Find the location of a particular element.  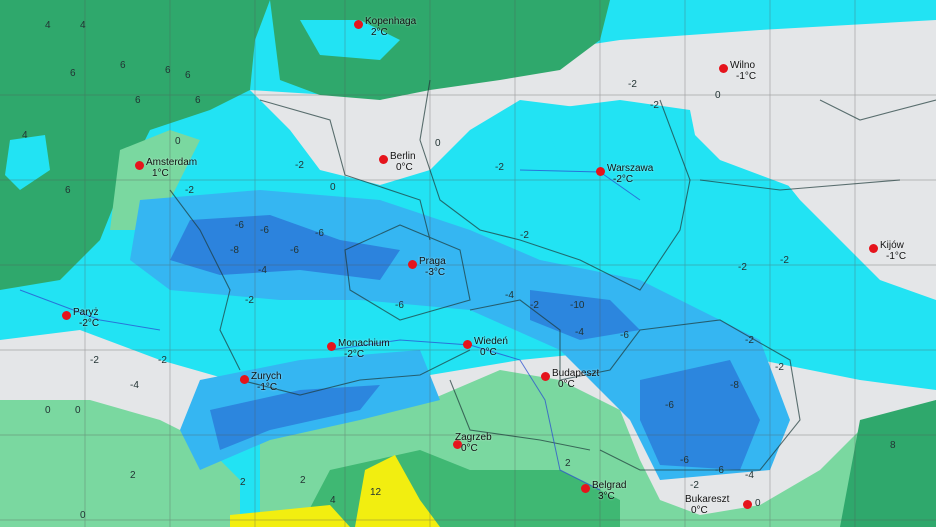

city-label: Zagrzeb 0°C is located at coordinates (473, 443).